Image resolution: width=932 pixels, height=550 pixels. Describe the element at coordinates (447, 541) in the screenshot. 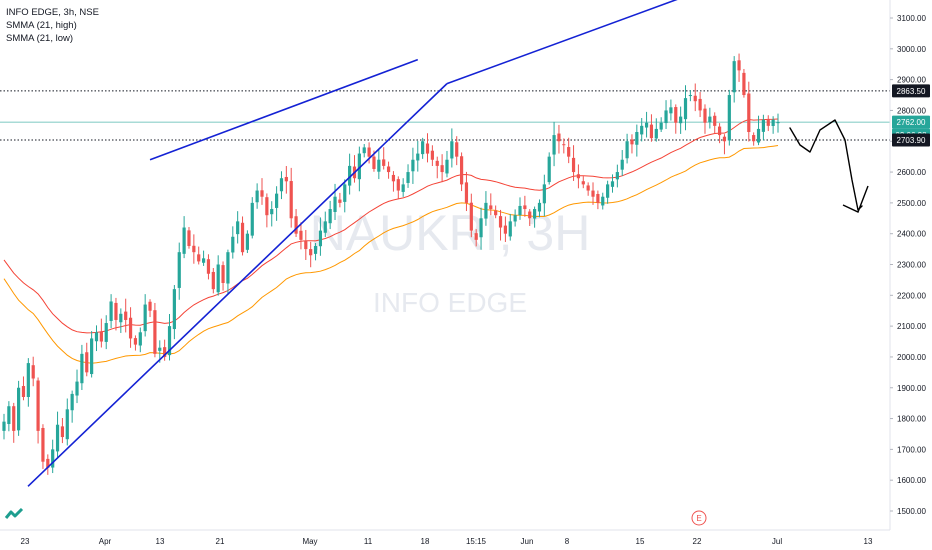

I see `time-axis: 23 Apr 13 21 May 11 18 15:15 Jun 8 15 22 Jul 13` at that location.